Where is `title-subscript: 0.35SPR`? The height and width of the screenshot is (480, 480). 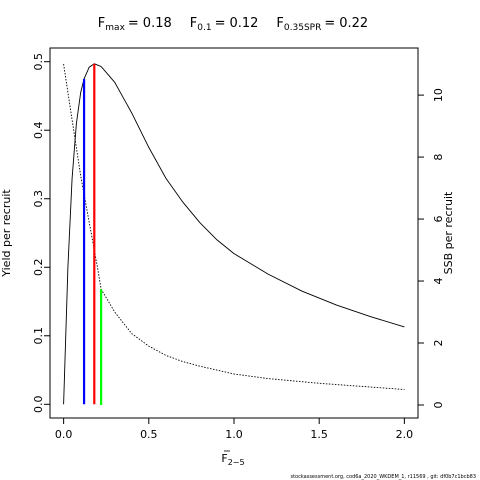 title-subscript: 0.35SPR is located at coordinates (302, 28).